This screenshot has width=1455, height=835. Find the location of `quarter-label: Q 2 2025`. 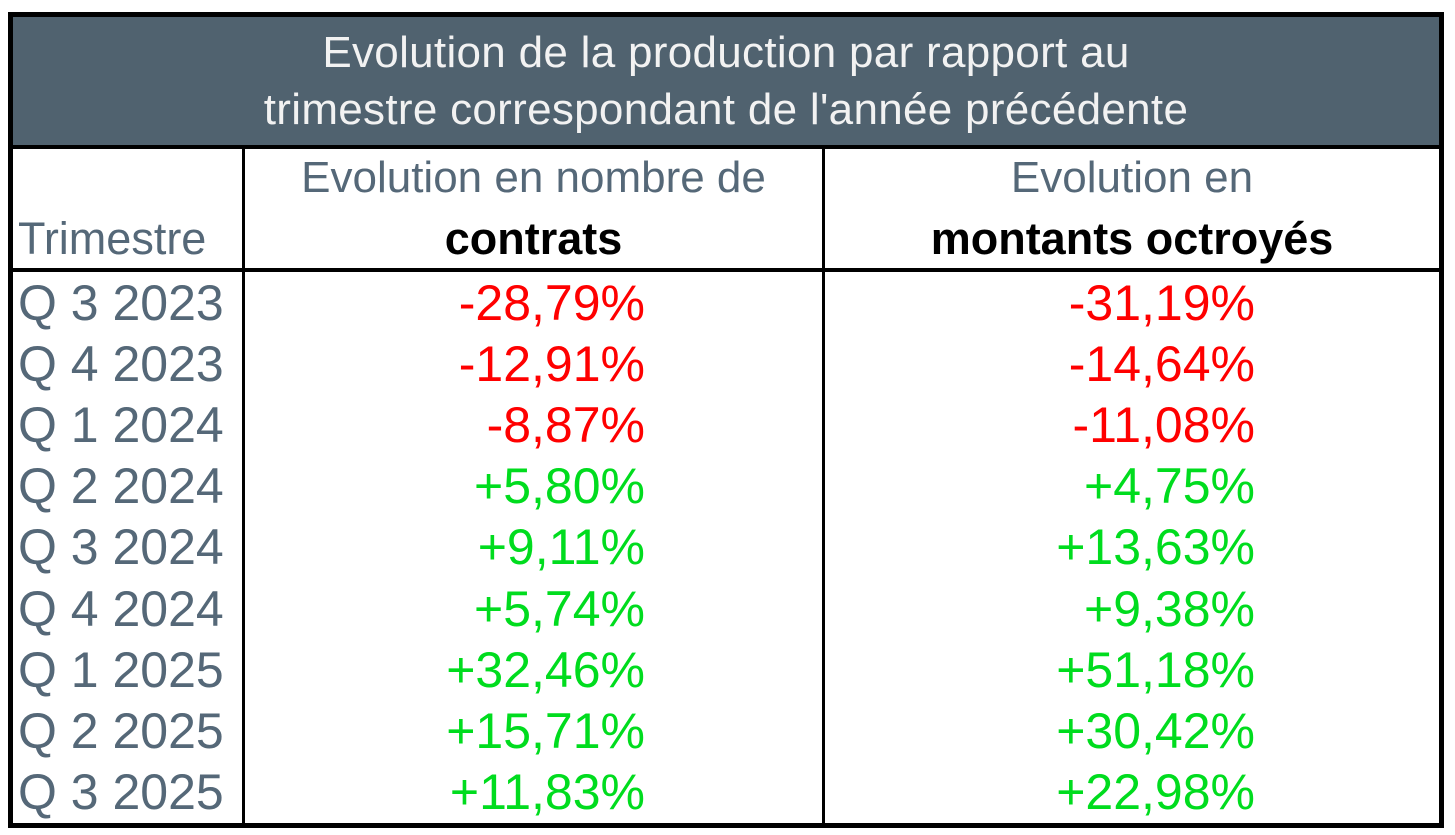

quarter-label: Q 2 2025 is located at coordinates (129, 731).